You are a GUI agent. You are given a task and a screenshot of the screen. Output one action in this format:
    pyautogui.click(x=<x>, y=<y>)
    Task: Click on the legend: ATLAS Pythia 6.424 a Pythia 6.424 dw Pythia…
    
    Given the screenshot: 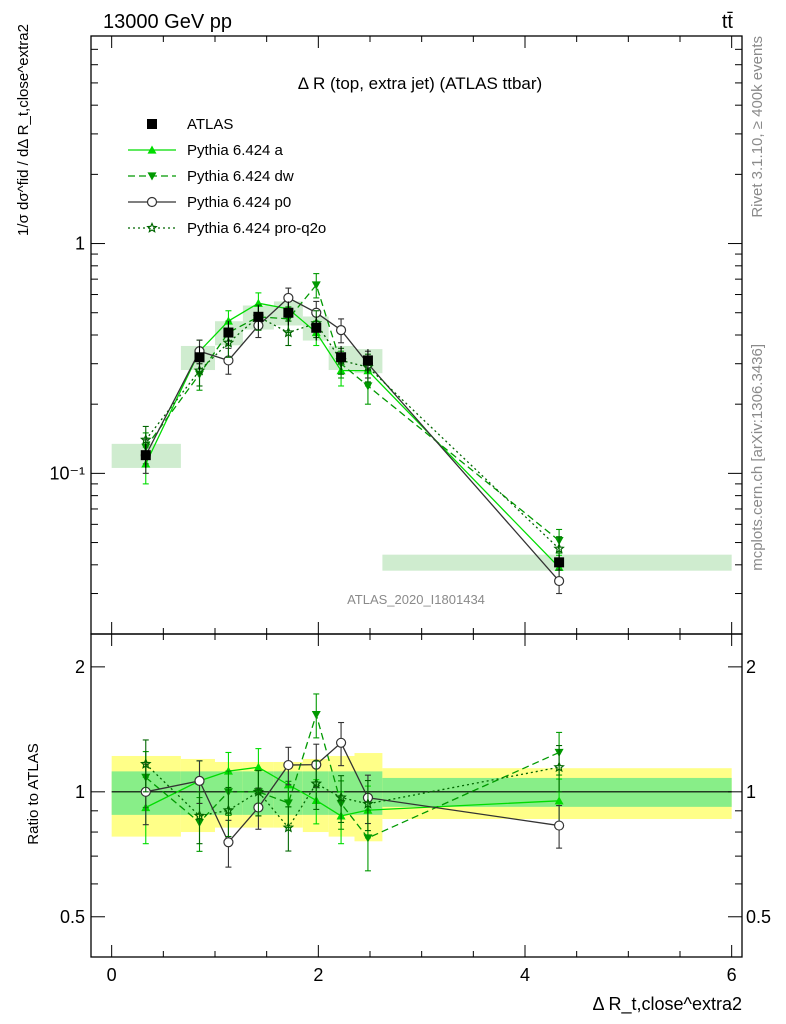 What is the action you would take?
    pyautogui.click(x=227, y=176)
    